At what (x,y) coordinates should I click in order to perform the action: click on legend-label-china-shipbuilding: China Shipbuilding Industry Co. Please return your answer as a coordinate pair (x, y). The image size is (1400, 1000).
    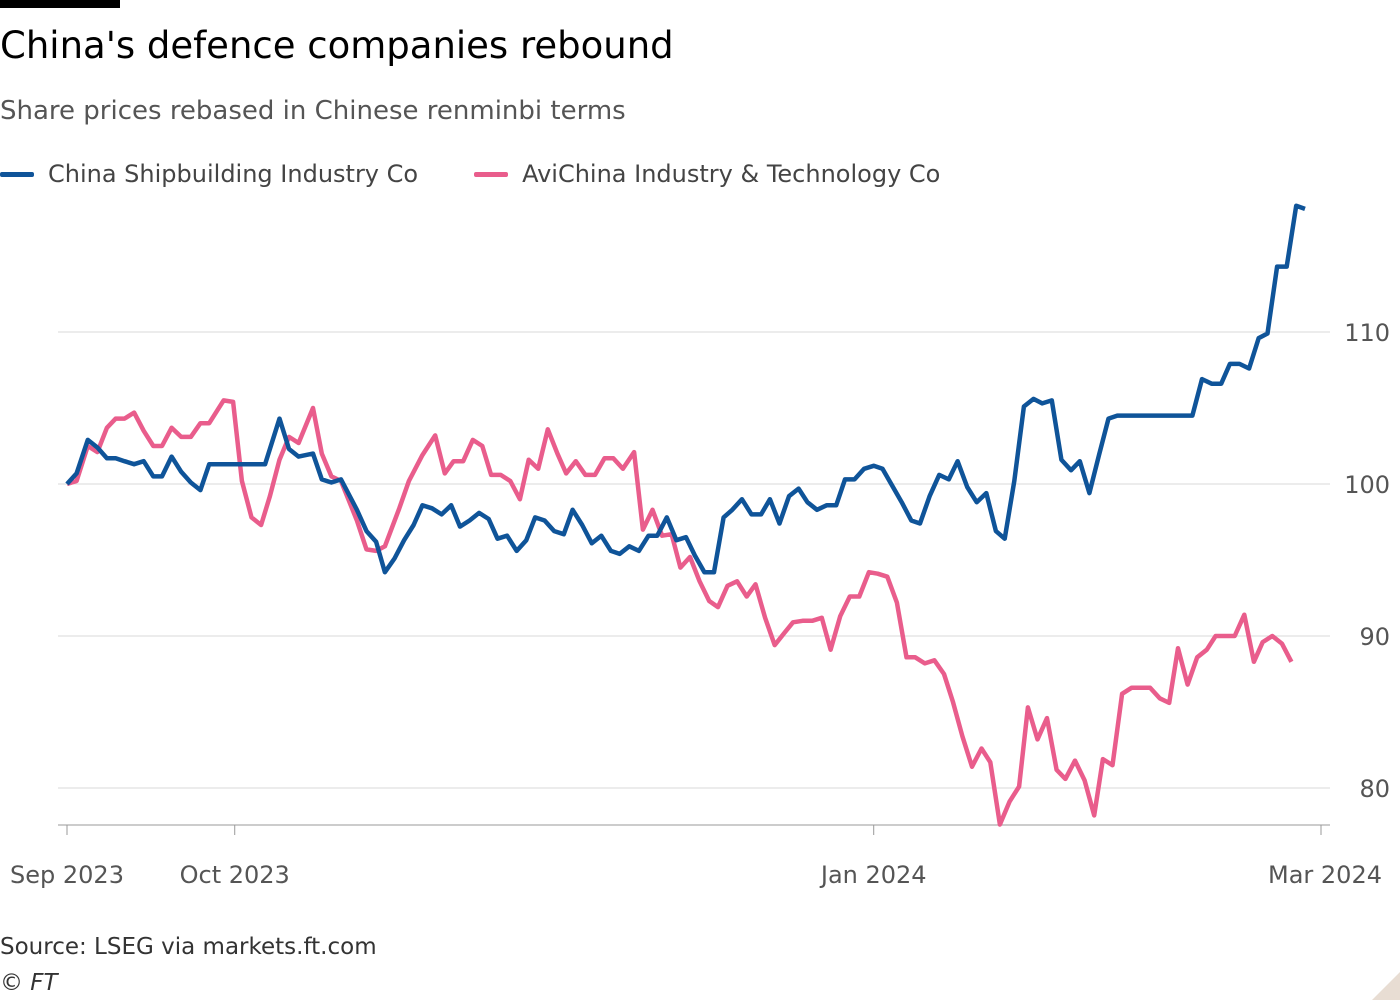
    Looking at the image, I should click on (233, 174).